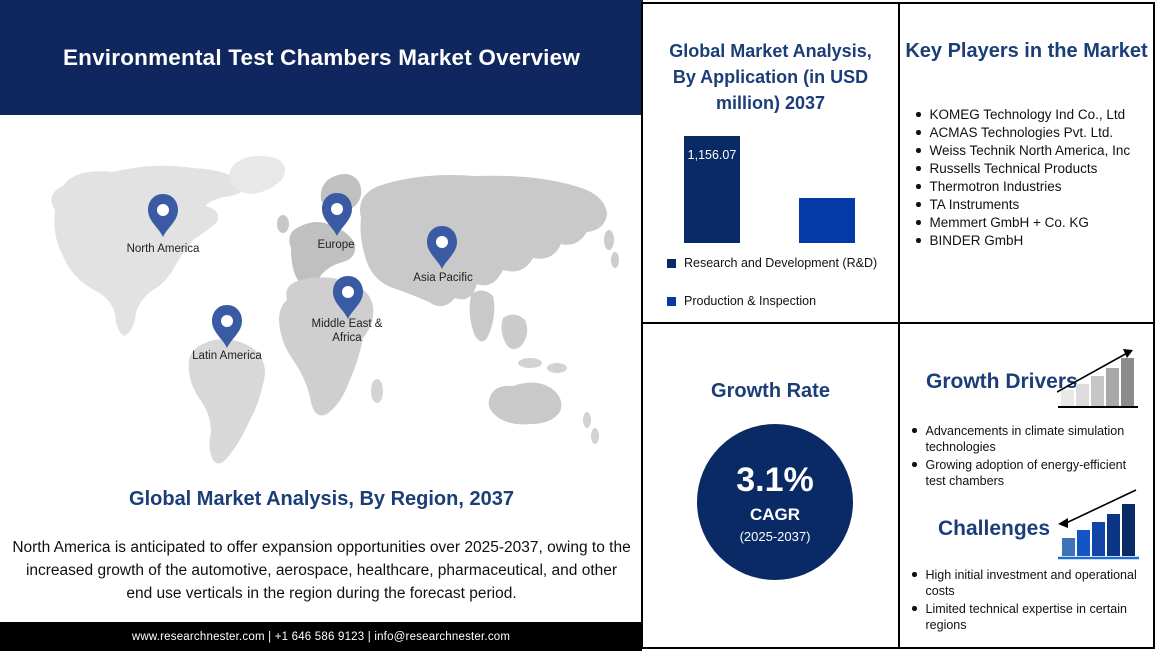 The height and width of the screenshot is (651, 1161). Describe the element at coordinates (227, 326) in the screenshot. I see `pin-latin-america` at that location.